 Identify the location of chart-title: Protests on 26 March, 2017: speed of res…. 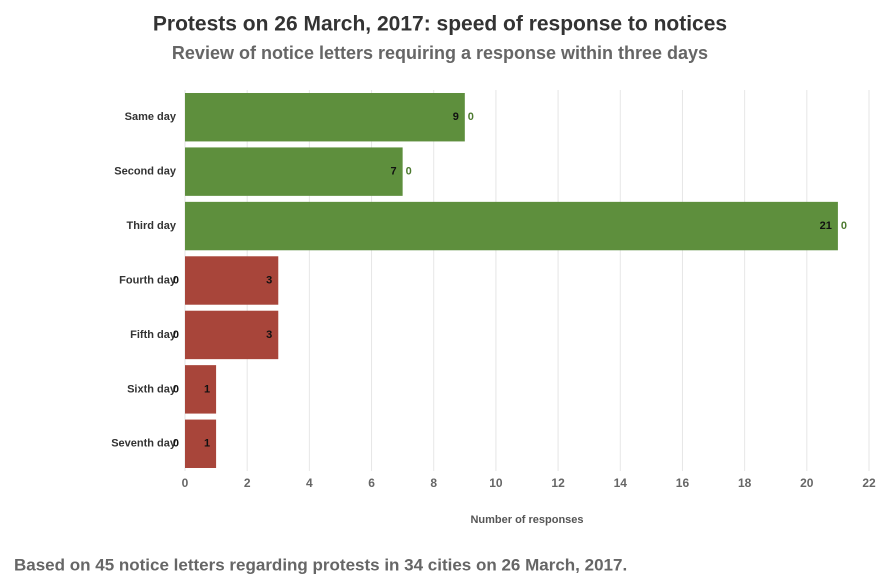
(440, 24).